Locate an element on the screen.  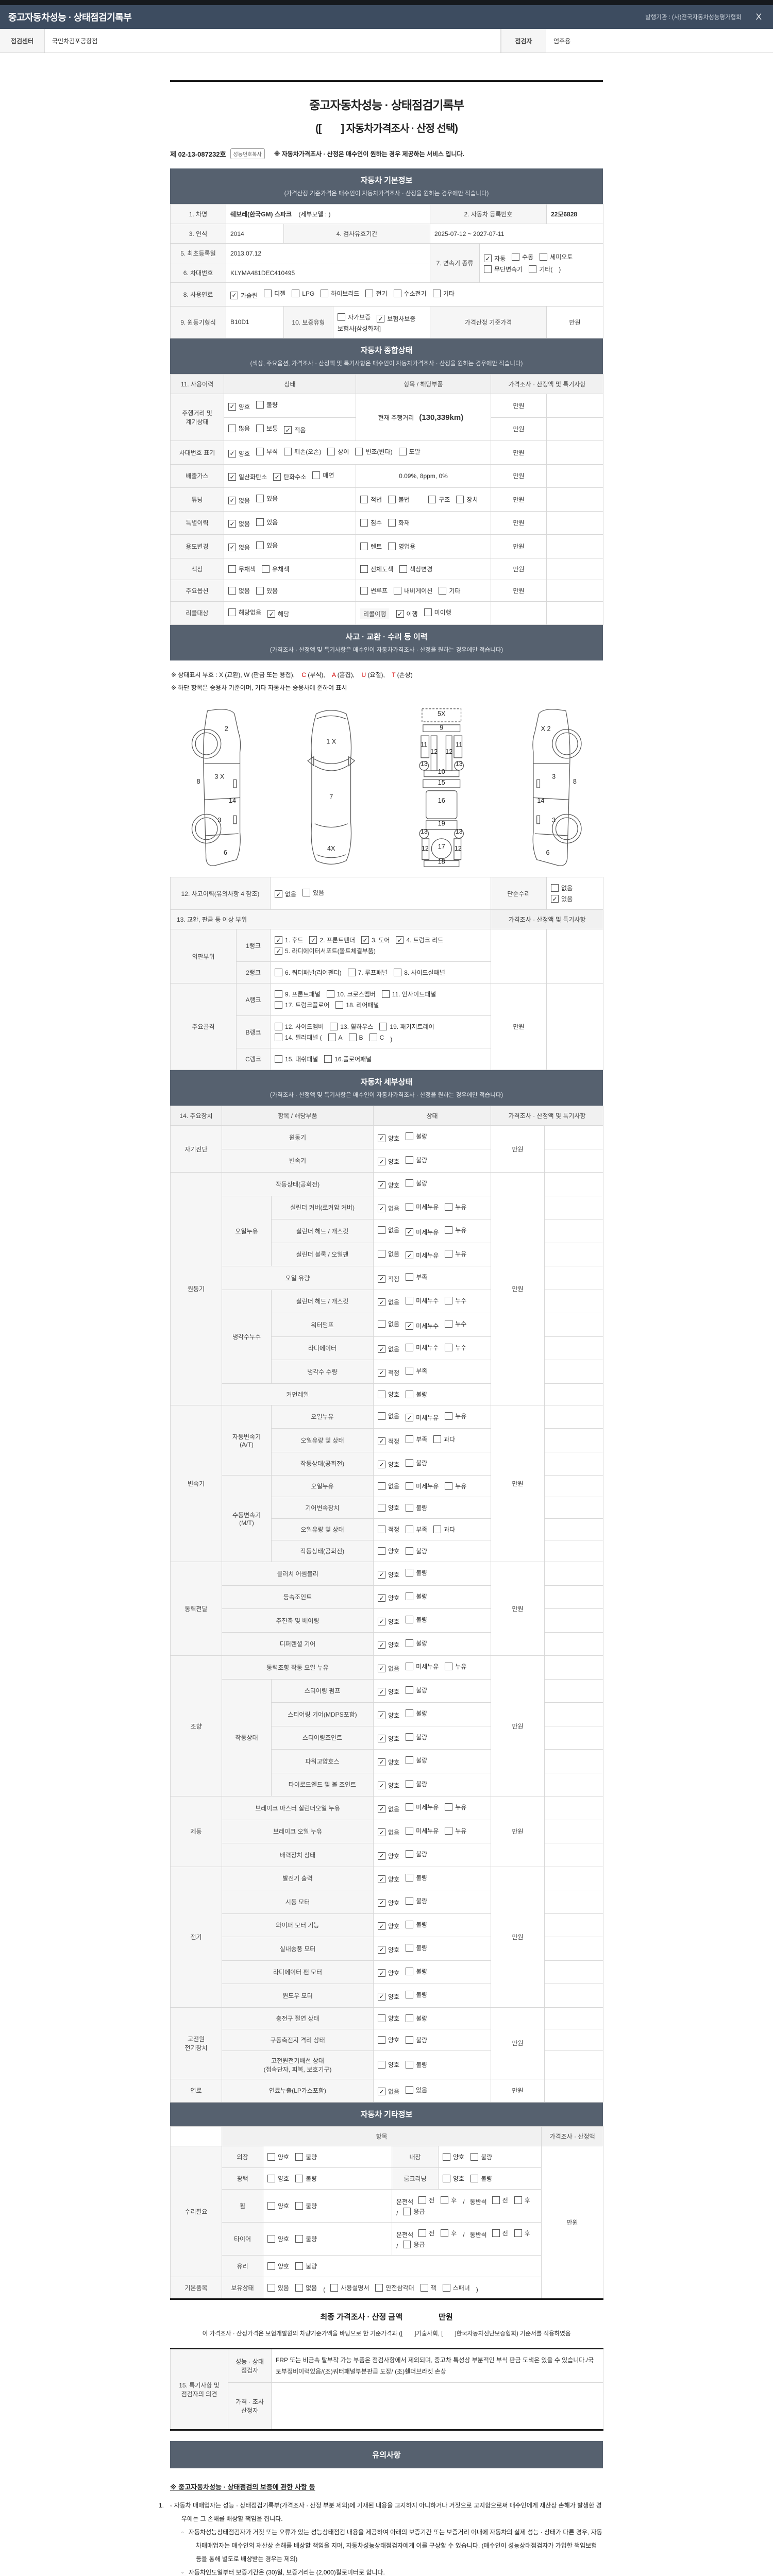
checkbox-option: 무채색 is located at coordinates (242, 569).